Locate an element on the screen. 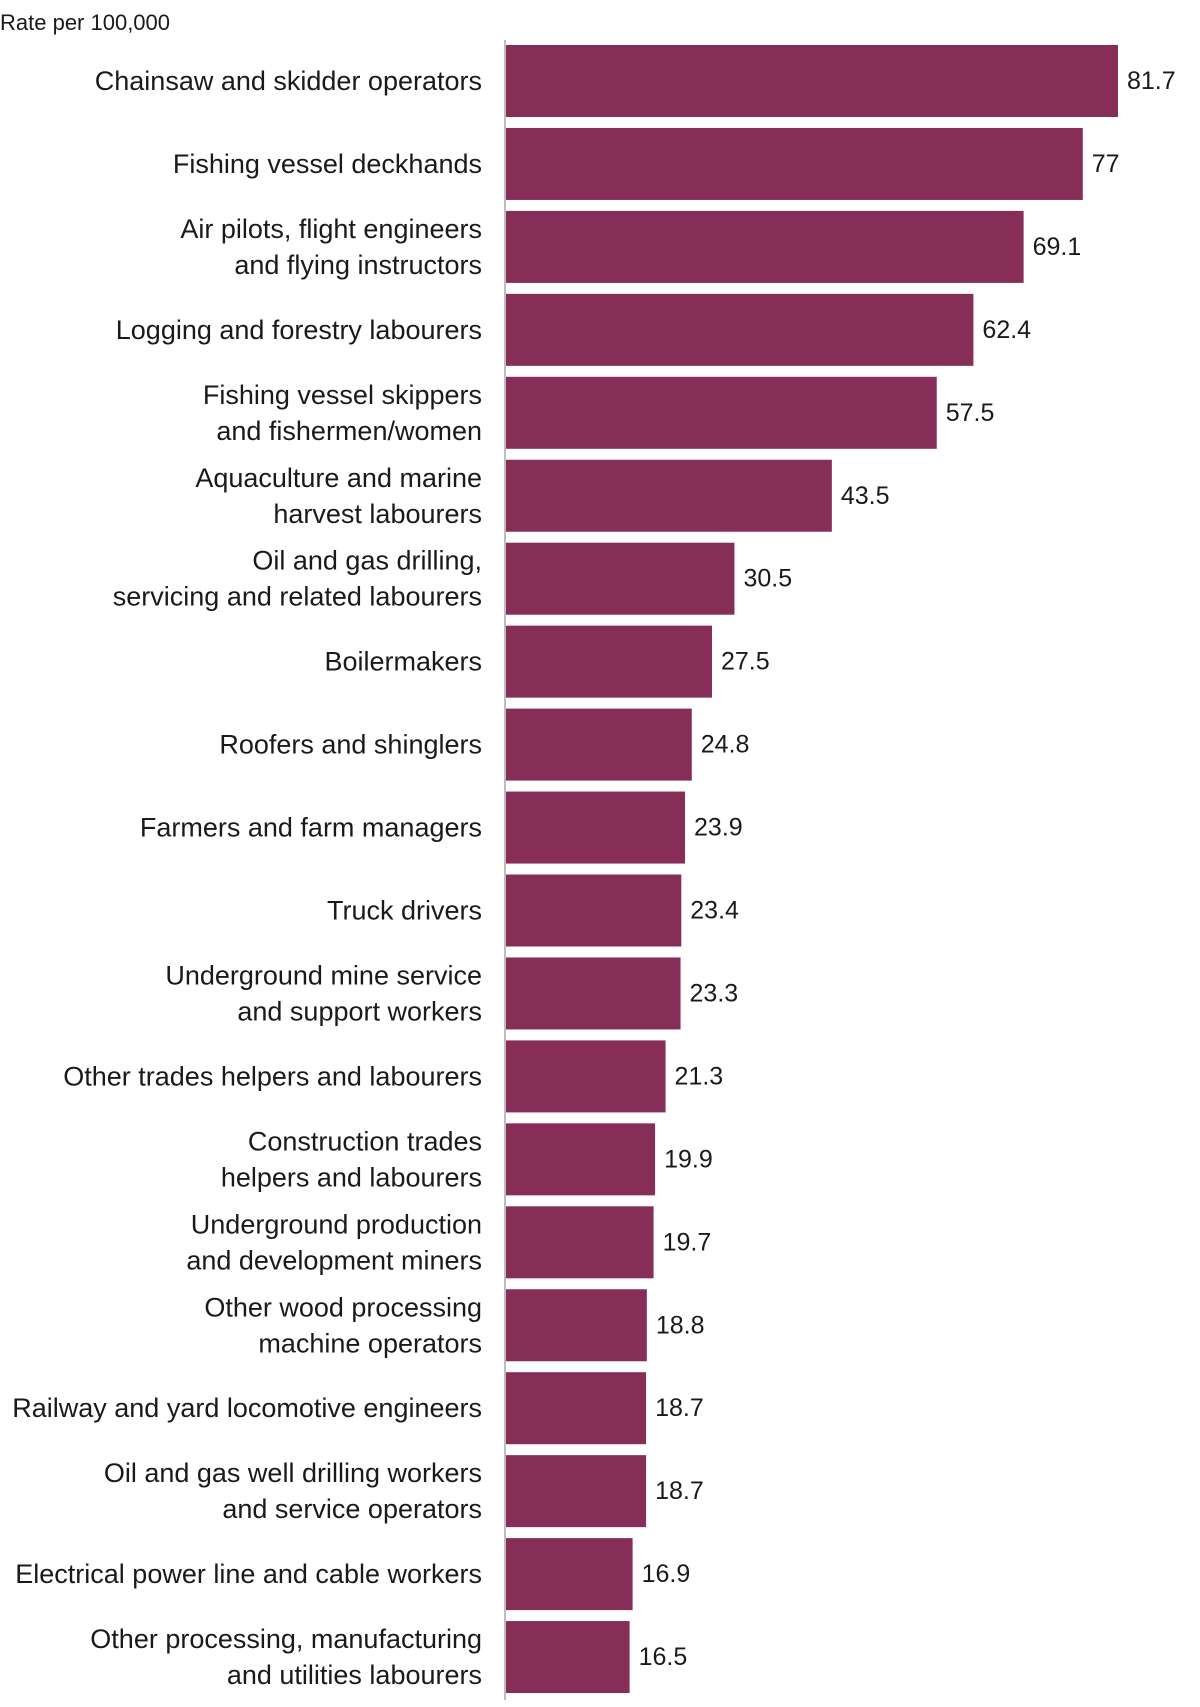  category-label: Fishing vessel deckhands is located at coordinates (327, 164).